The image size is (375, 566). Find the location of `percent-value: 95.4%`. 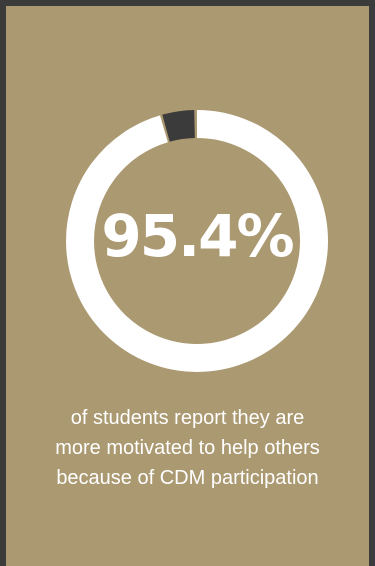

percent-value: 95.4% is located at coordinates (197, 236).